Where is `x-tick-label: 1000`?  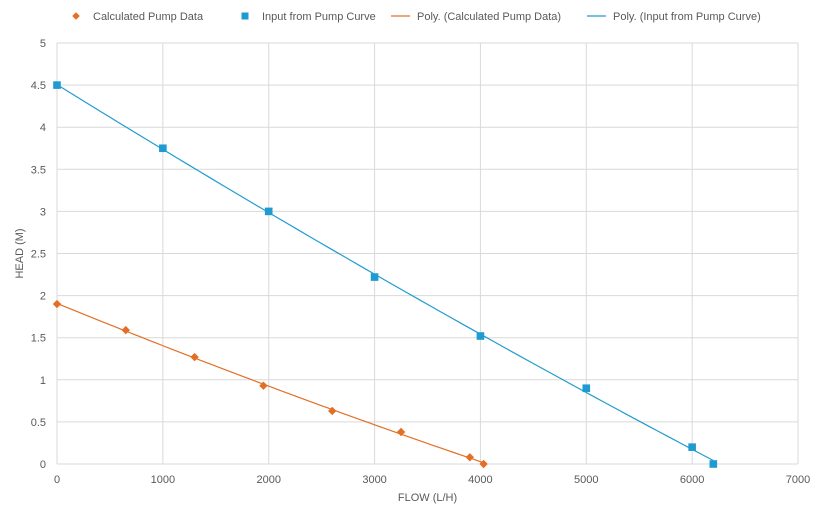
x-tick-label: 1000 is located at coordinates (163, 480).